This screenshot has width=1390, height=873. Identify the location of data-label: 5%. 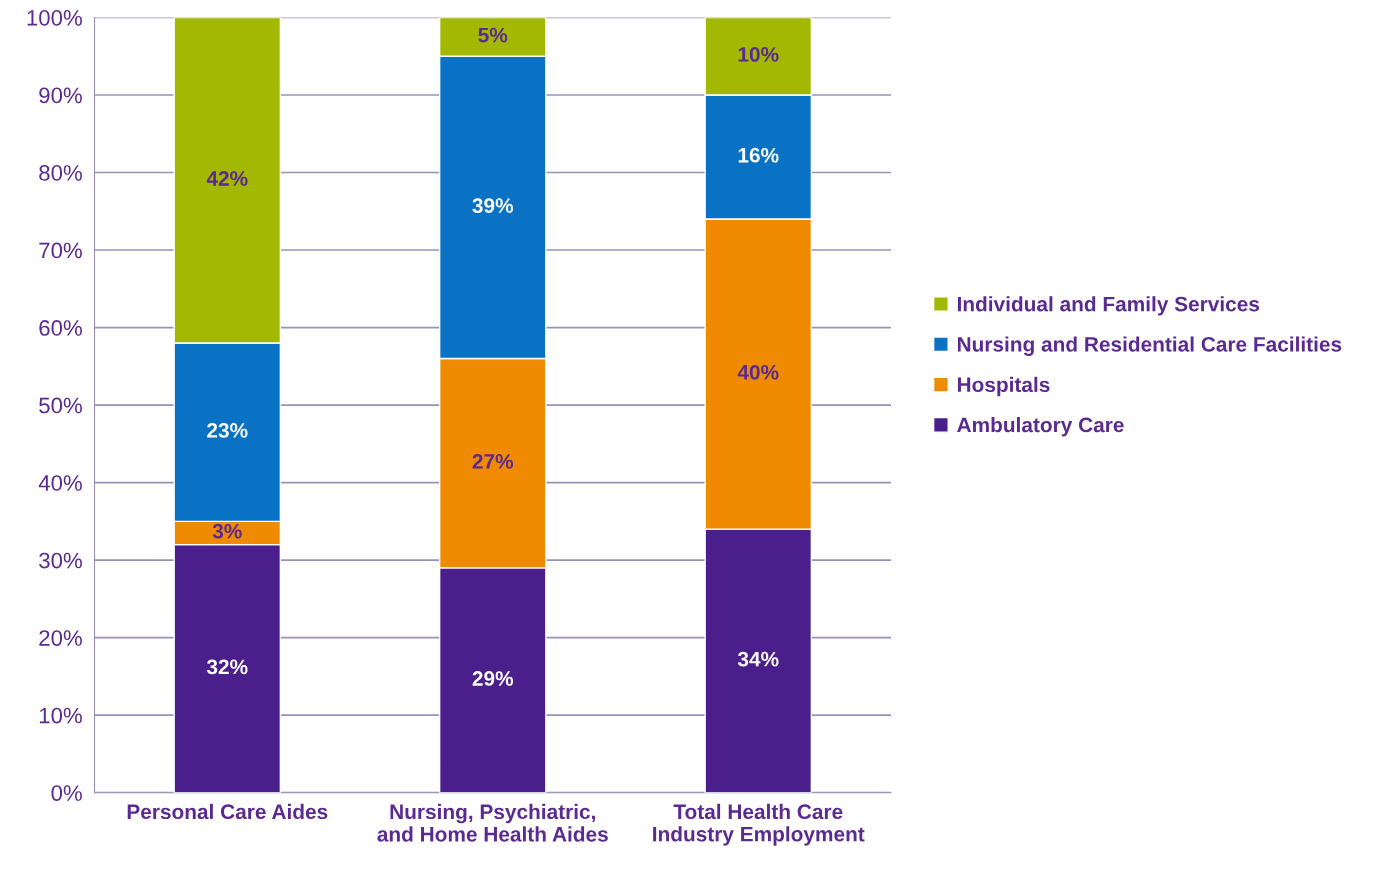
(493, 35).